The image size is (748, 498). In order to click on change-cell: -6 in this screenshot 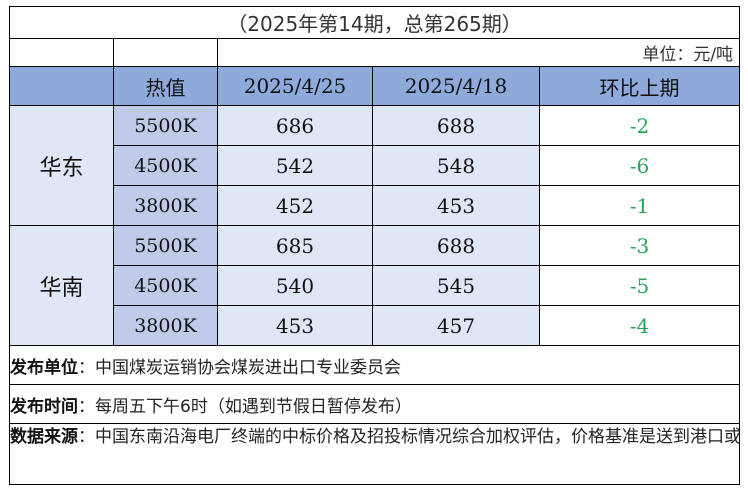, I will do `click(639, 165)`.